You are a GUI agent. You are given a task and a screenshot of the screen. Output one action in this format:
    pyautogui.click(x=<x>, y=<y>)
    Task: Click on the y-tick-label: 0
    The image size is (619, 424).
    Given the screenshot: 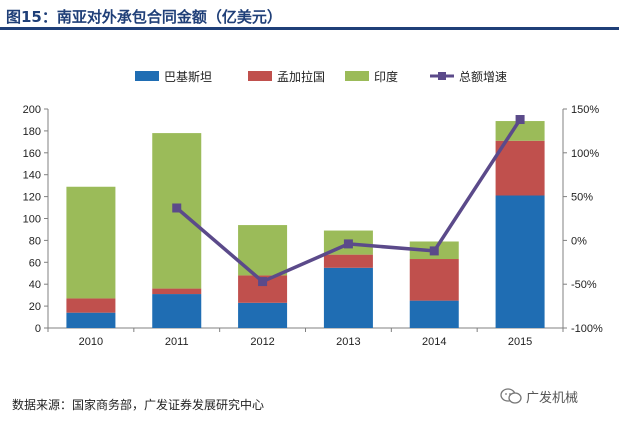 What is the action you would take?
    pyautogui.click(x=38, y=329)
    